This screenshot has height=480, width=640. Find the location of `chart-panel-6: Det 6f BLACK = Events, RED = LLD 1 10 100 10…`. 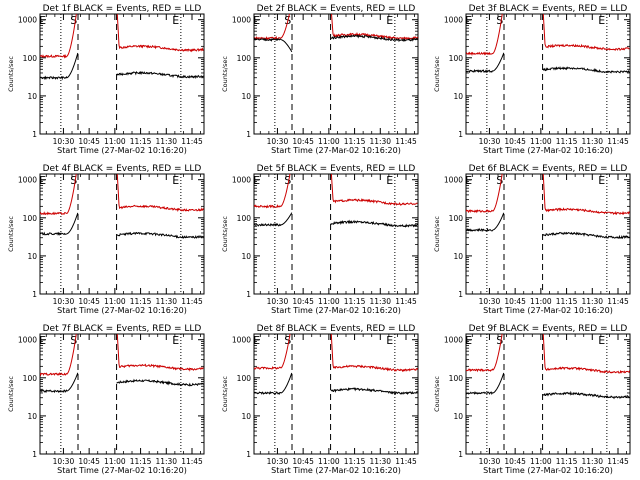

chart-panel-6: Det 6f BLACK = Events, RED = LLD 1 10 100 10… is located at coordinates (532, 239).